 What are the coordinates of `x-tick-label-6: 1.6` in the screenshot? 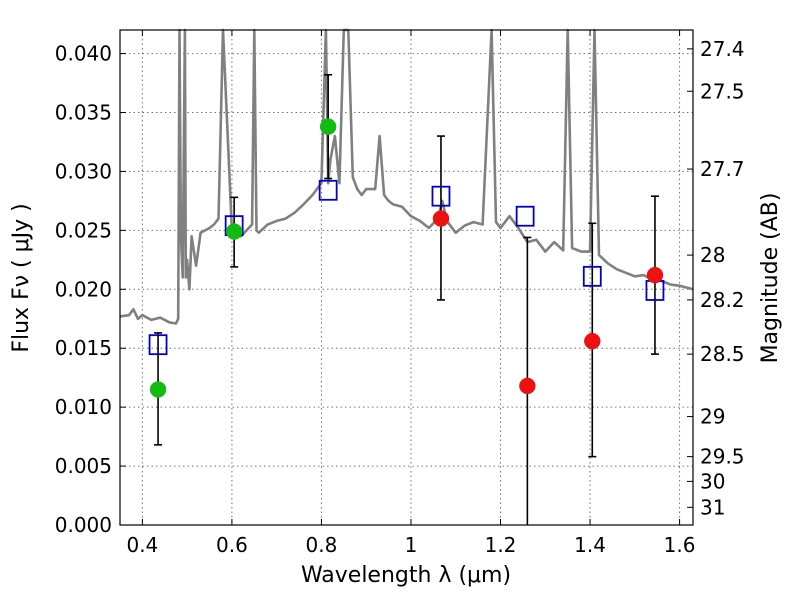 It's located at (680, 545).